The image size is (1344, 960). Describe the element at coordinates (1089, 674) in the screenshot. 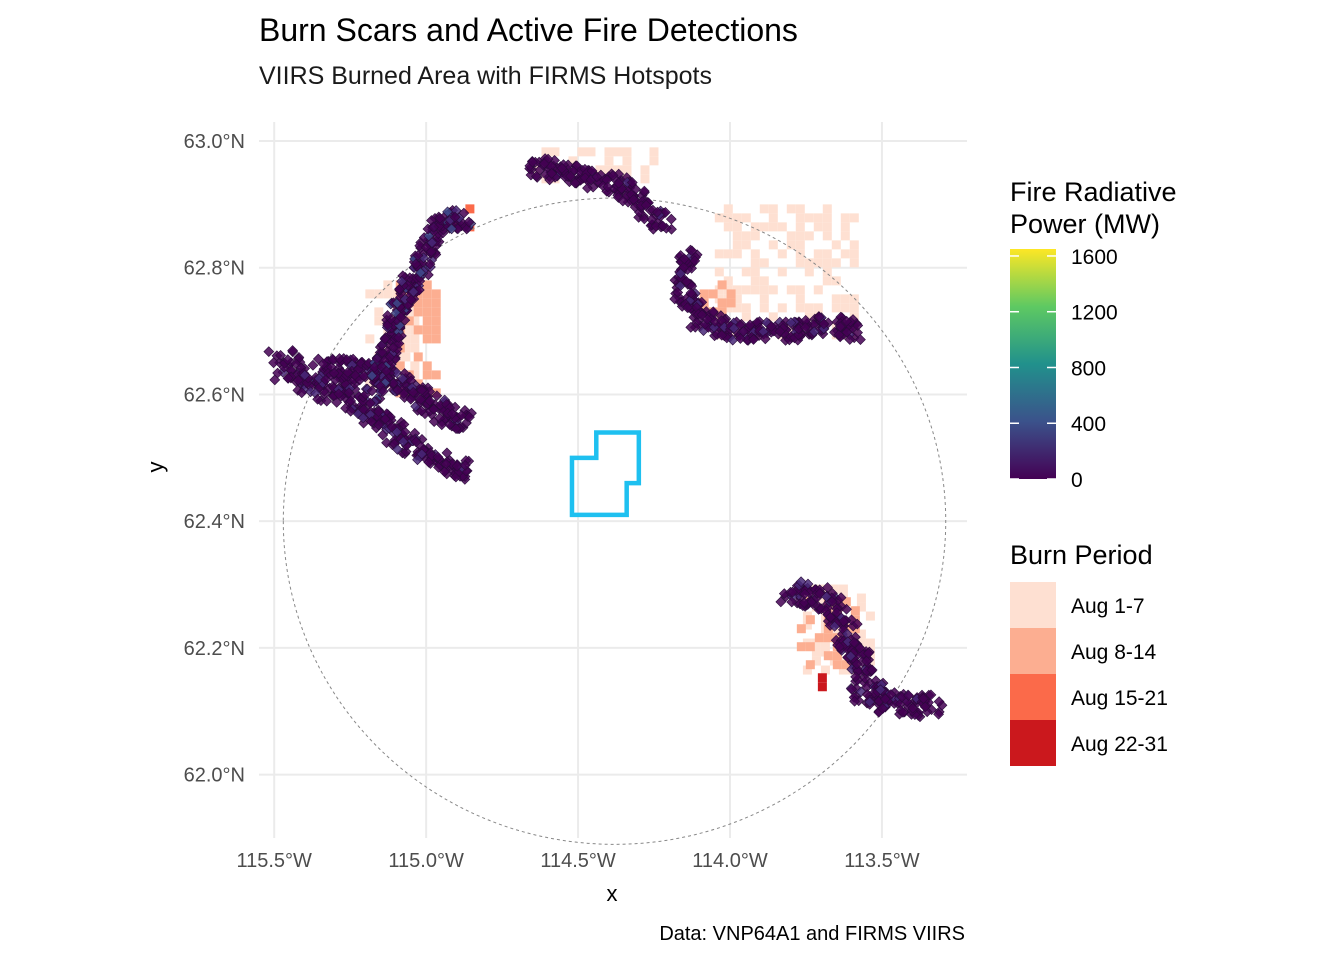

I see `burn-legend-keys: Aug 1-7 Aug 8-14 Aug 15-21 Aug 22-31` at that location.